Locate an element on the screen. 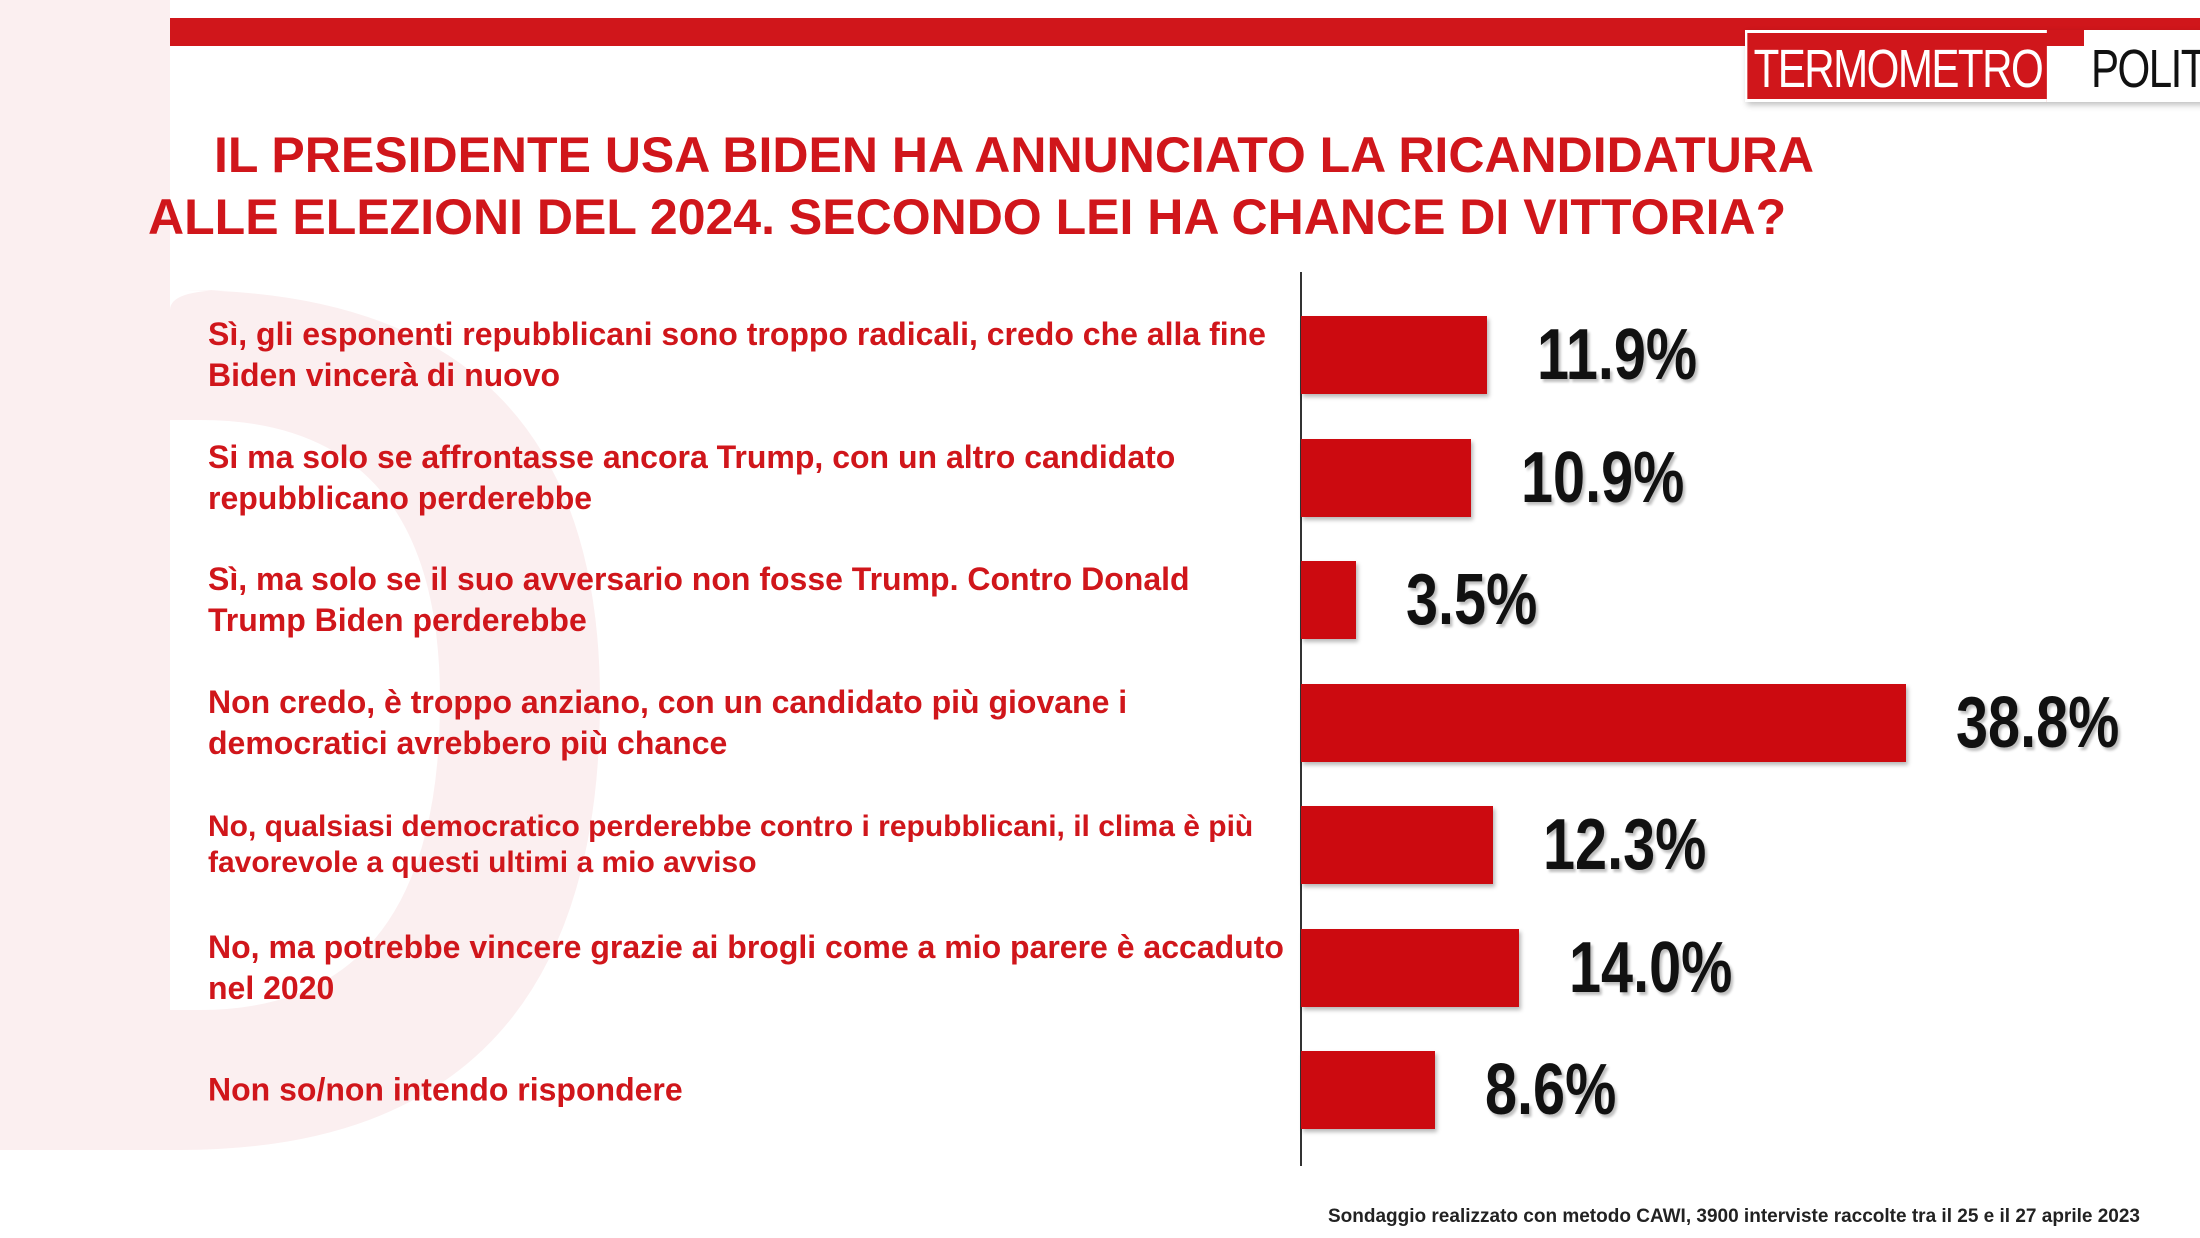  value-label: 12.3% is located at coordinates (1624, 845).